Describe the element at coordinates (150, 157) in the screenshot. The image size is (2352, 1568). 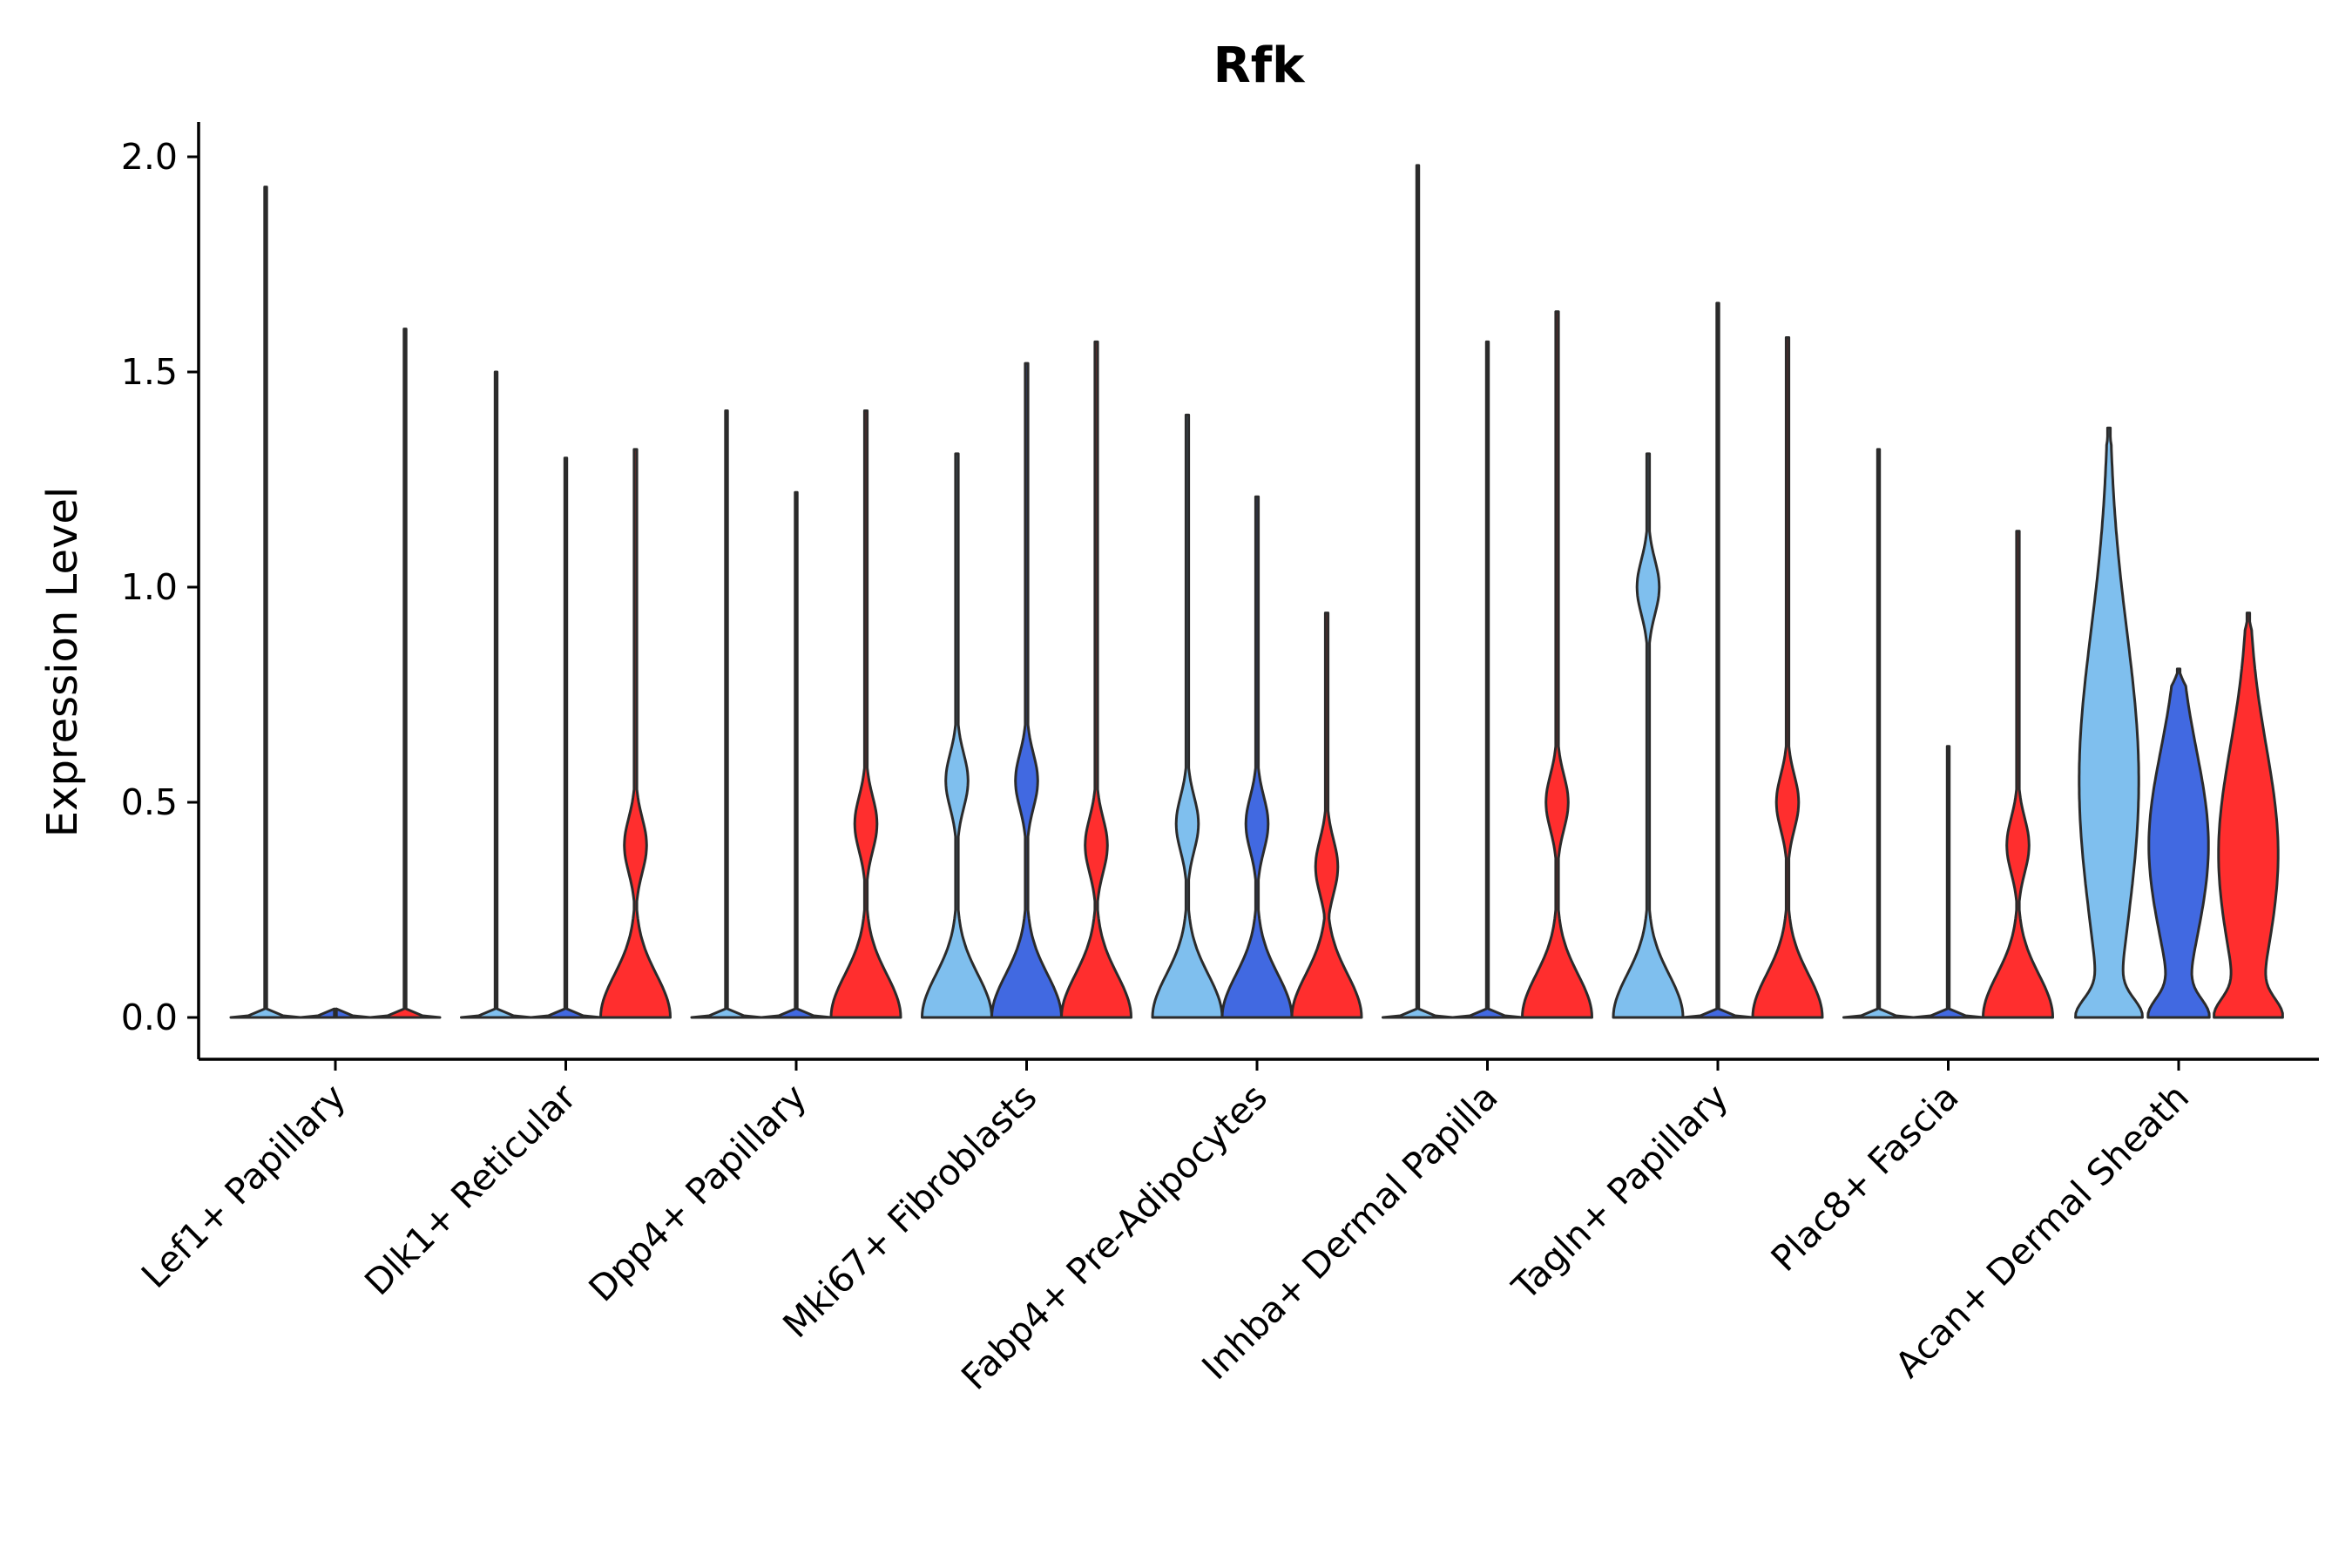
I see `y-tick-label: 2.0` at that location.